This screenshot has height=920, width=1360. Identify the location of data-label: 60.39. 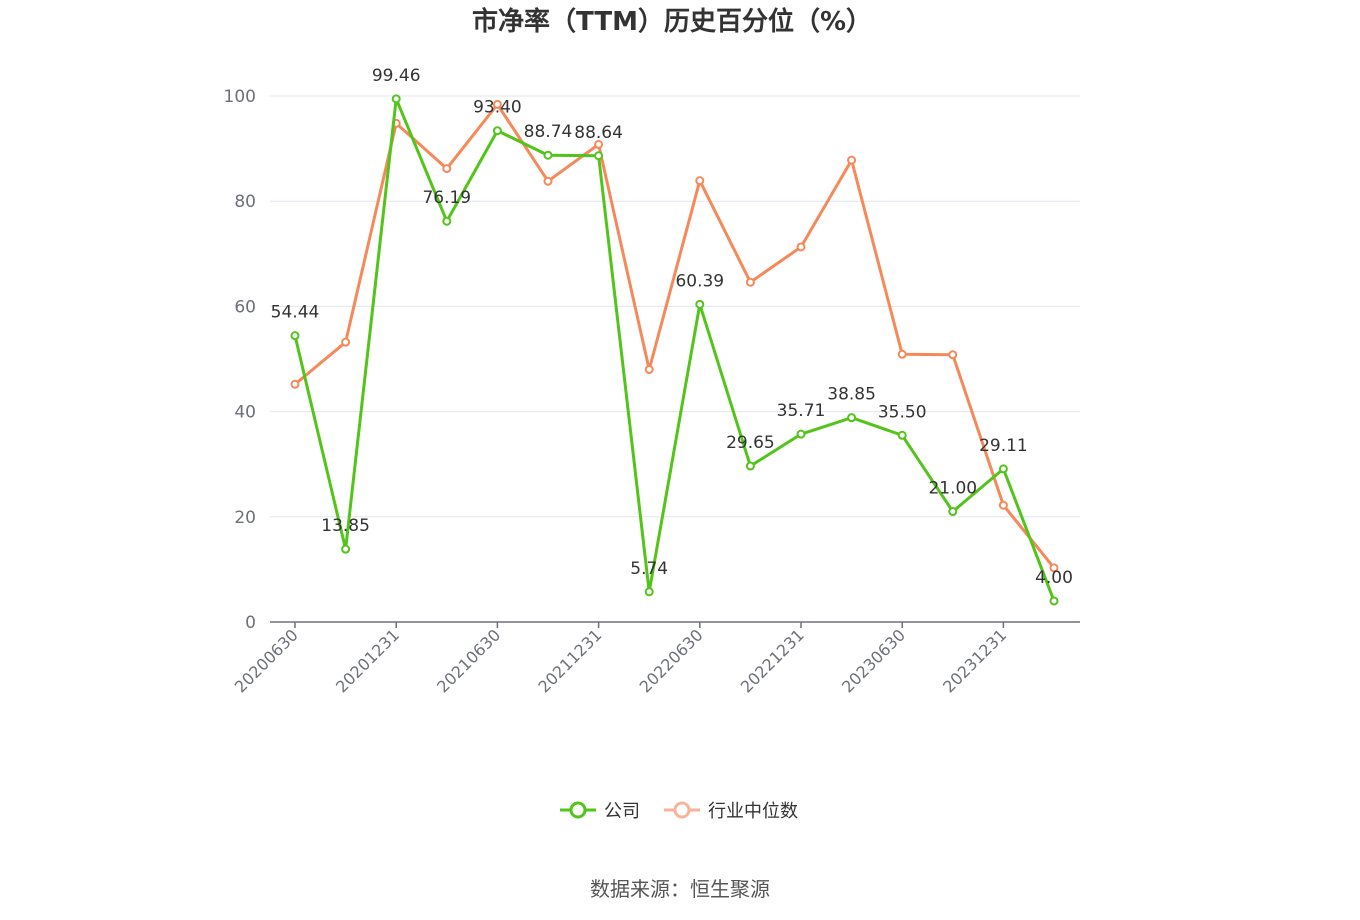
(699, 281).